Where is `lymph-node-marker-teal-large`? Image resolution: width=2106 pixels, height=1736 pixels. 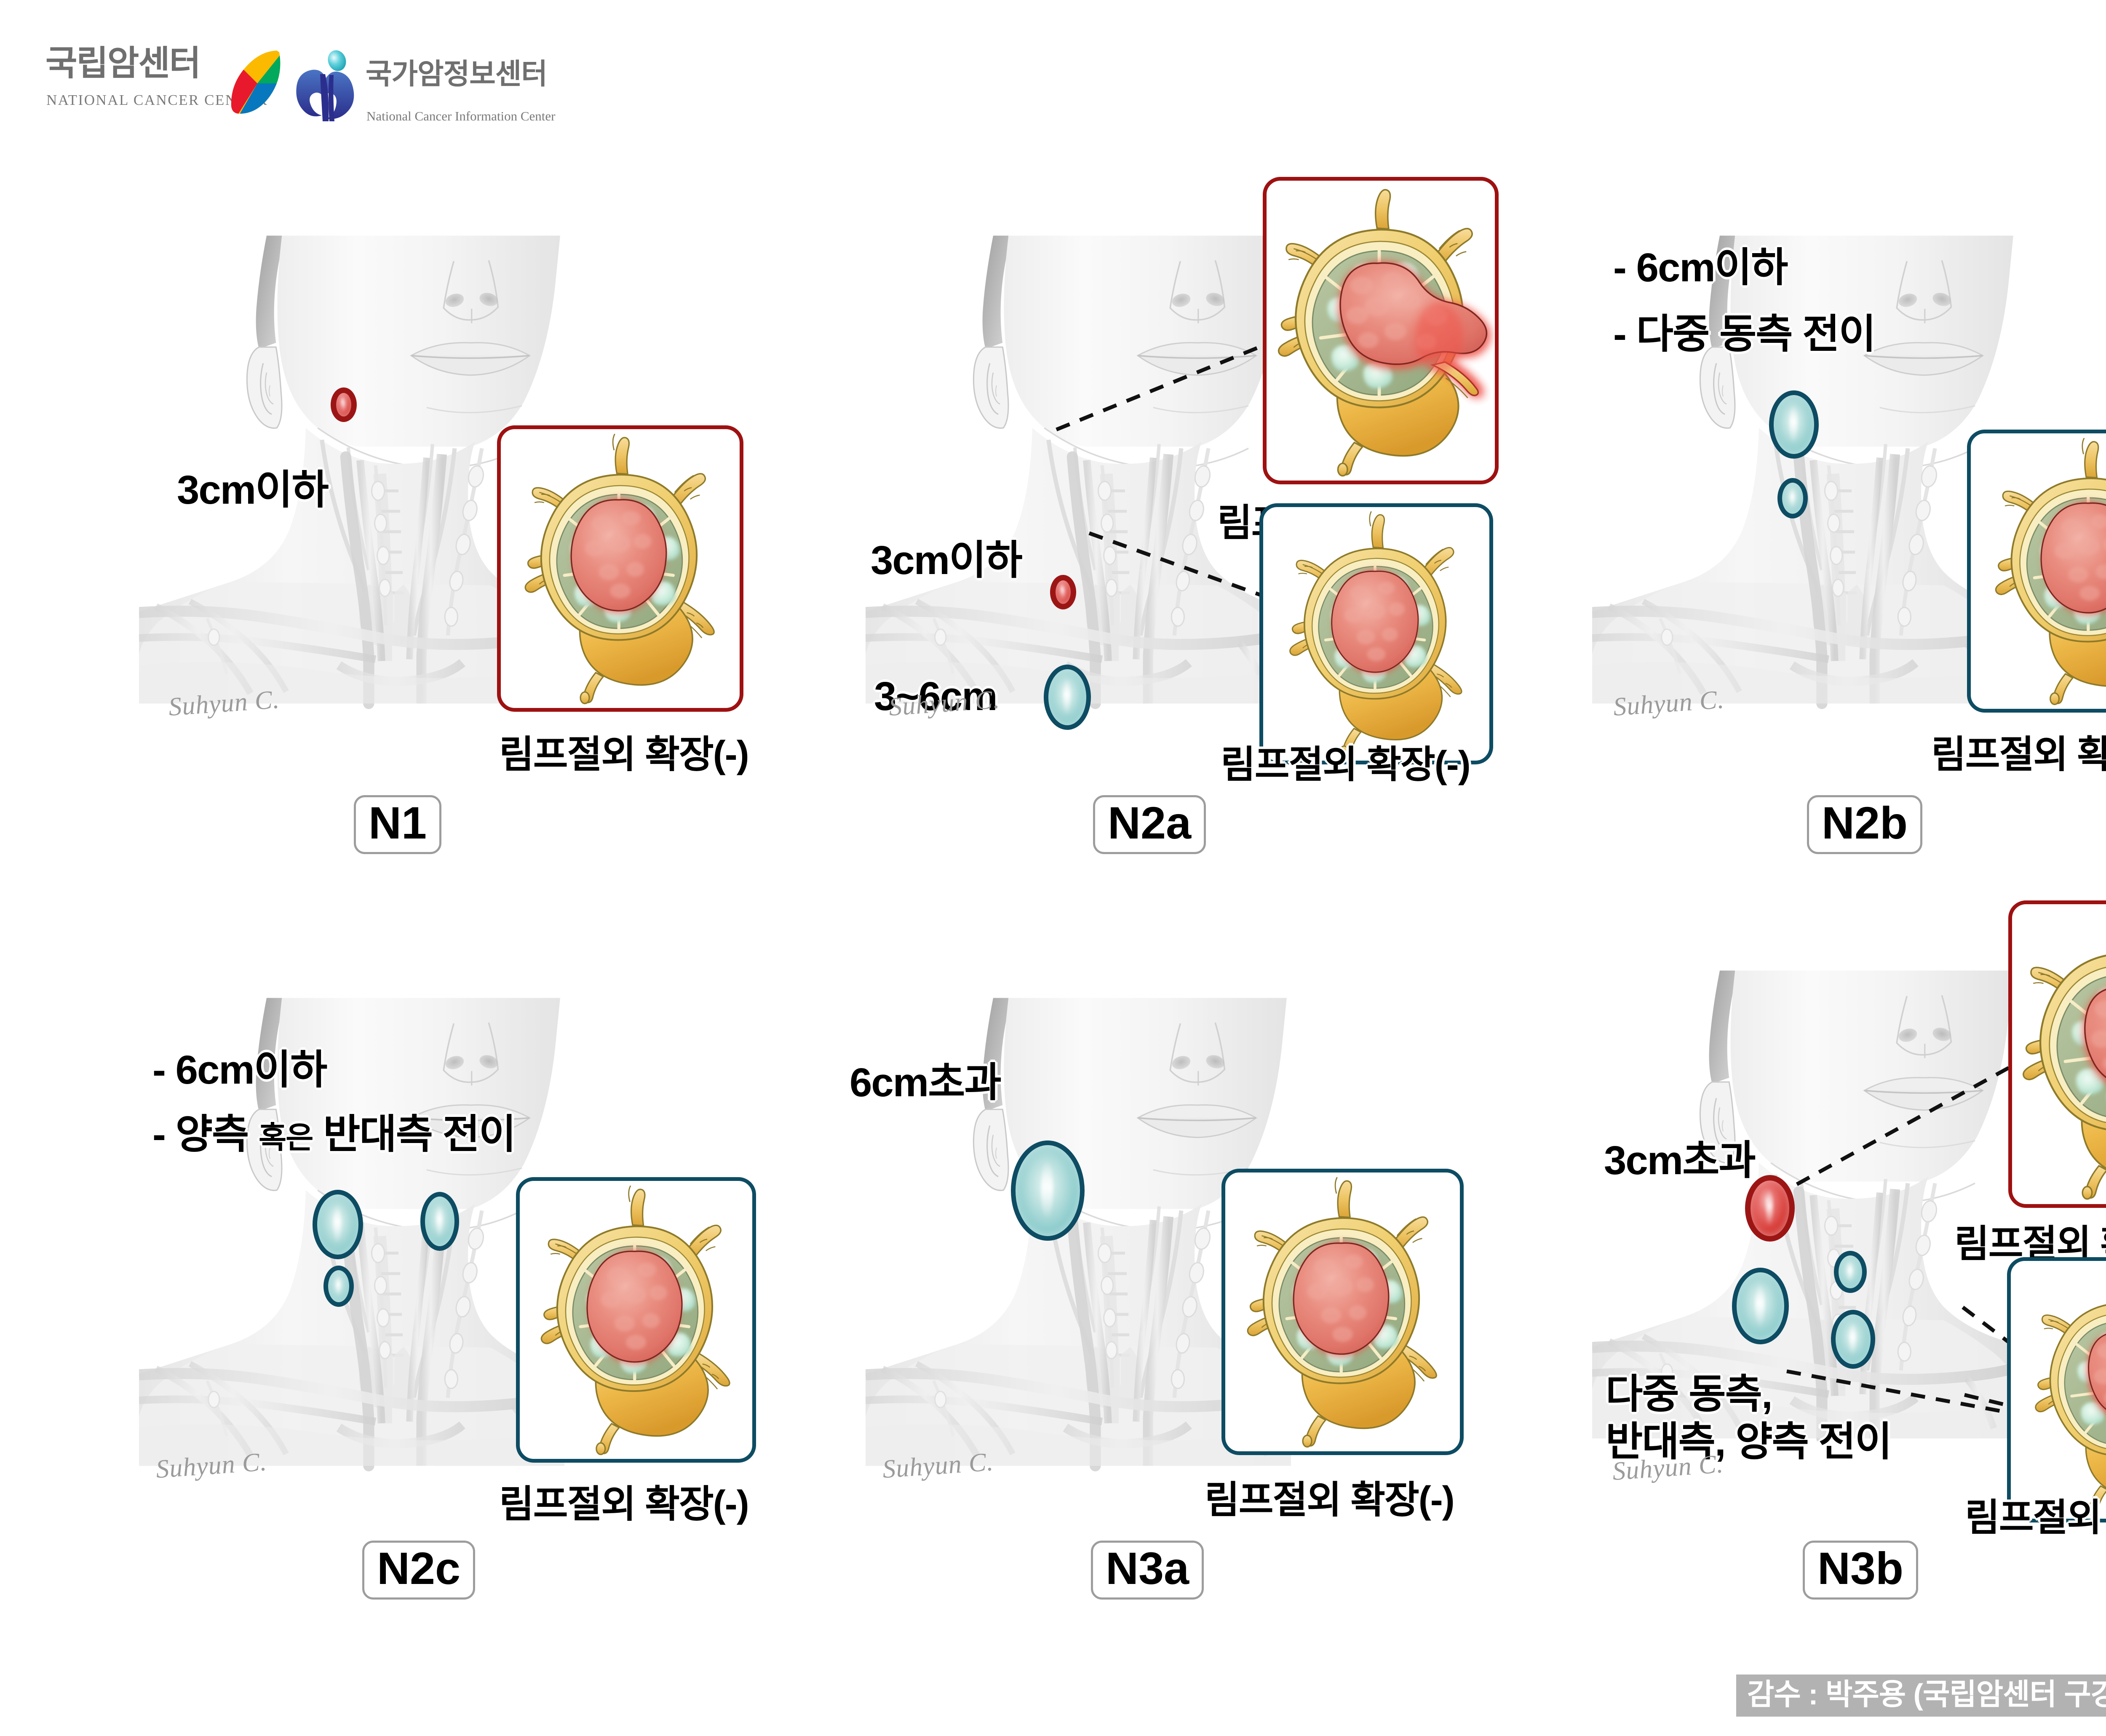
lymph-node-marker-teal-large is located at coordinates (1048, 1190).